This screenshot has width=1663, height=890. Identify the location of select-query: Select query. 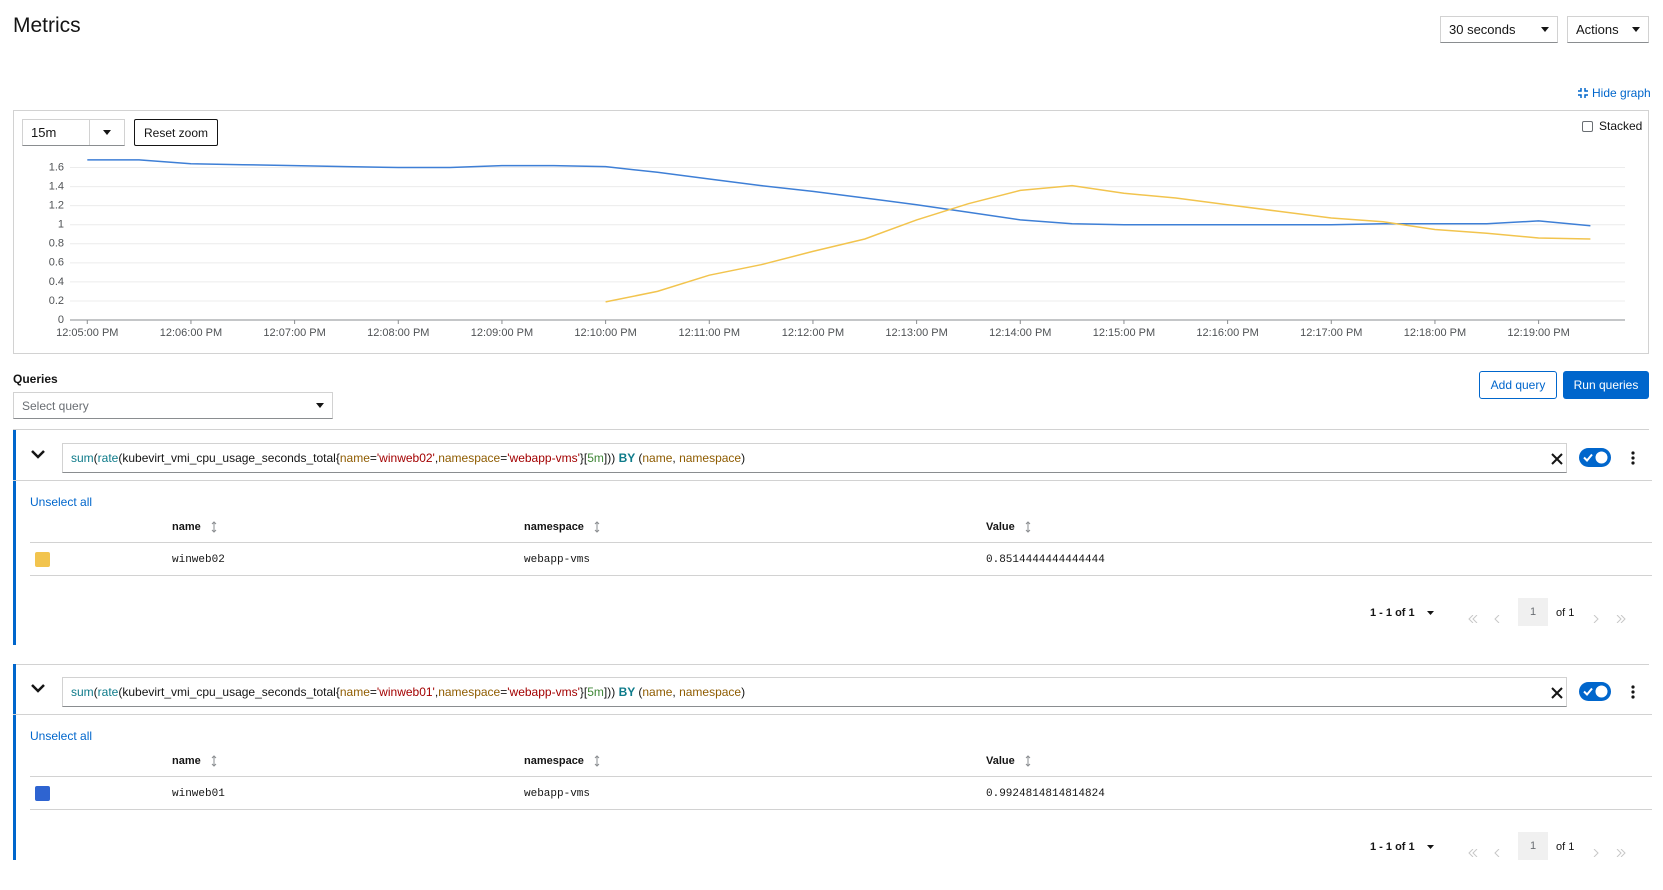
(173, 405).